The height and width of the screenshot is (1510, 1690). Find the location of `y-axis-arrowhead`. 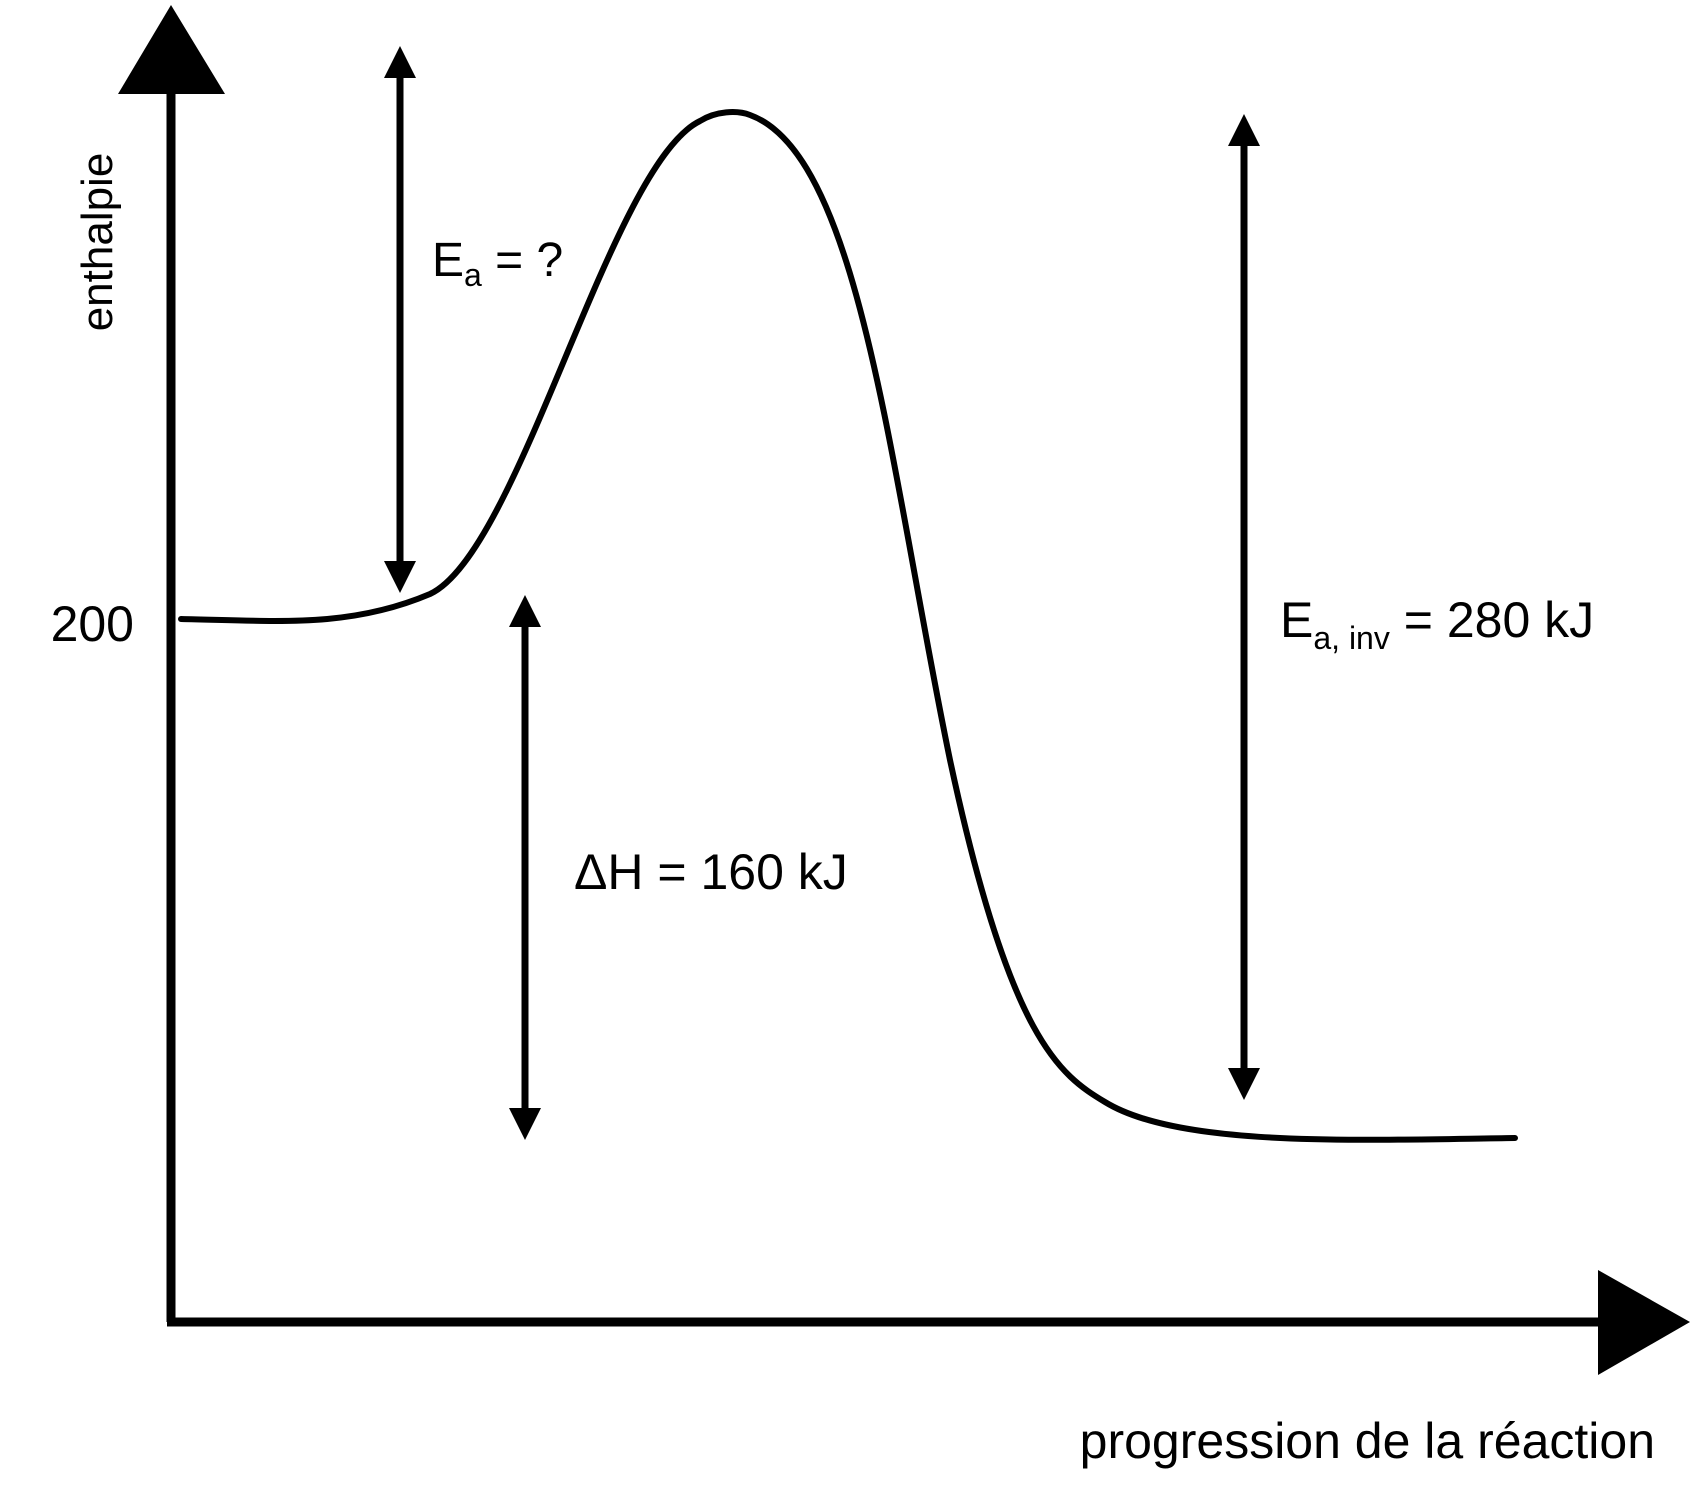

y-axis-arrowhead is located at coordinates (171, 49).